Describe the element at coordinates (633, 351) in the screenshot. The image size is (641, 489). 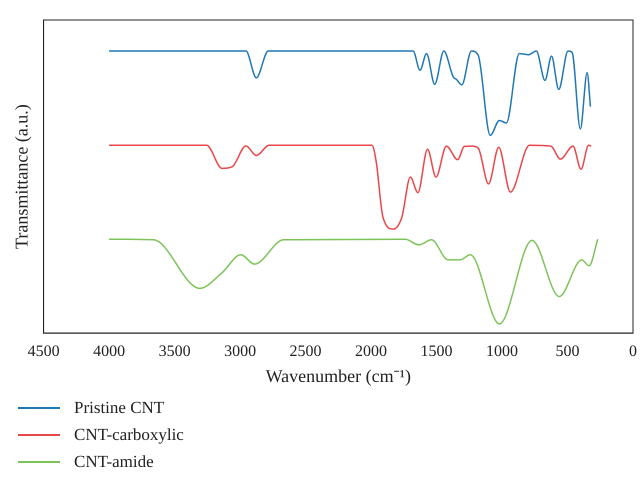
I see `x-tick-label: 0` at that location.